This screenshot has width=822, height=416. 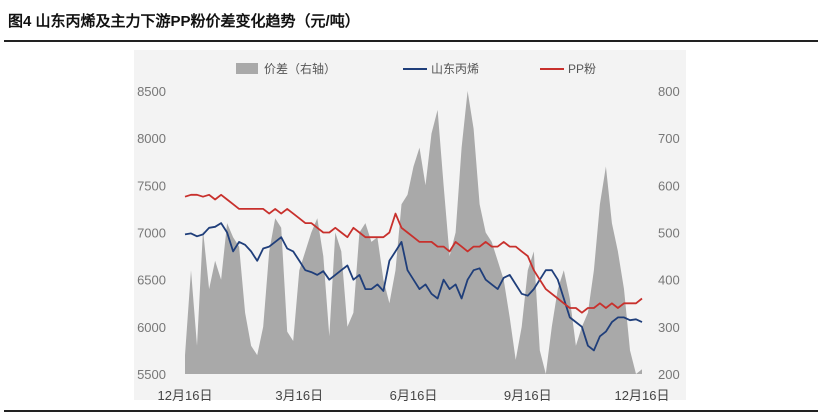 I want to click on y-axis-right: 200 300 400 500 600 700 800, so click(x=669, y=233).